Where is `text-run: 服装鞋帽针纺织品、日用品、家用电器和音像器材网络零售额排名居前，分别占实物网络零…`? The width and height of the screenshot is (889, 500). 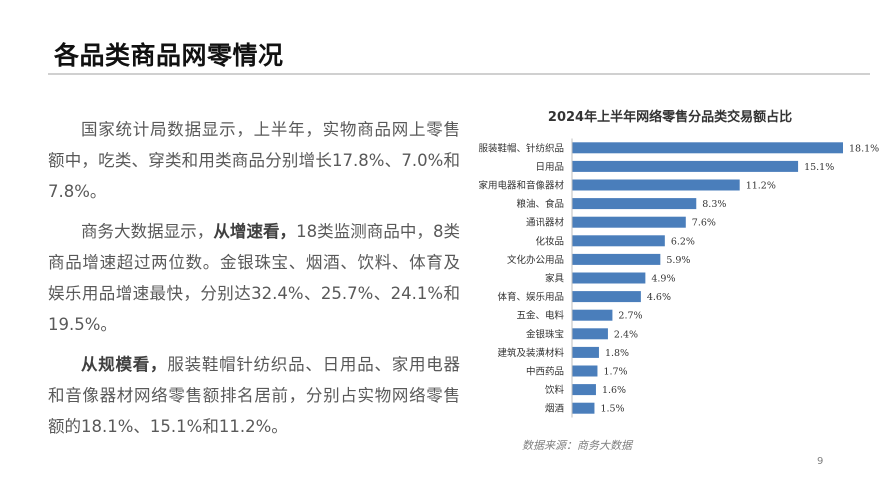 text-run: 服装鞋帽针纺织品、日用品、家用电器和音像器材网络零售额排名居前，分别占实物网络零… is located at coordinates (254, 395).